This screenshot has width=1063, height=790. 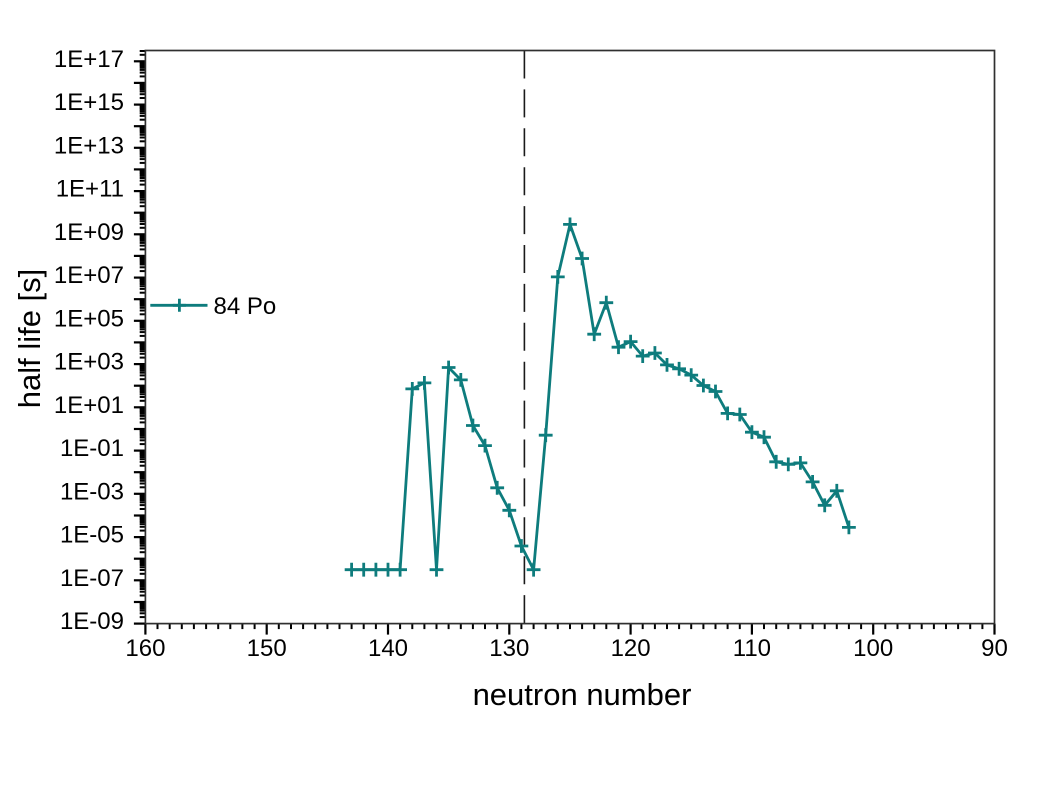 What do you see at coordinates (29, 339) in the screenshot?
I see `svg-text: half life [s]` at bounding box center [29, 339].